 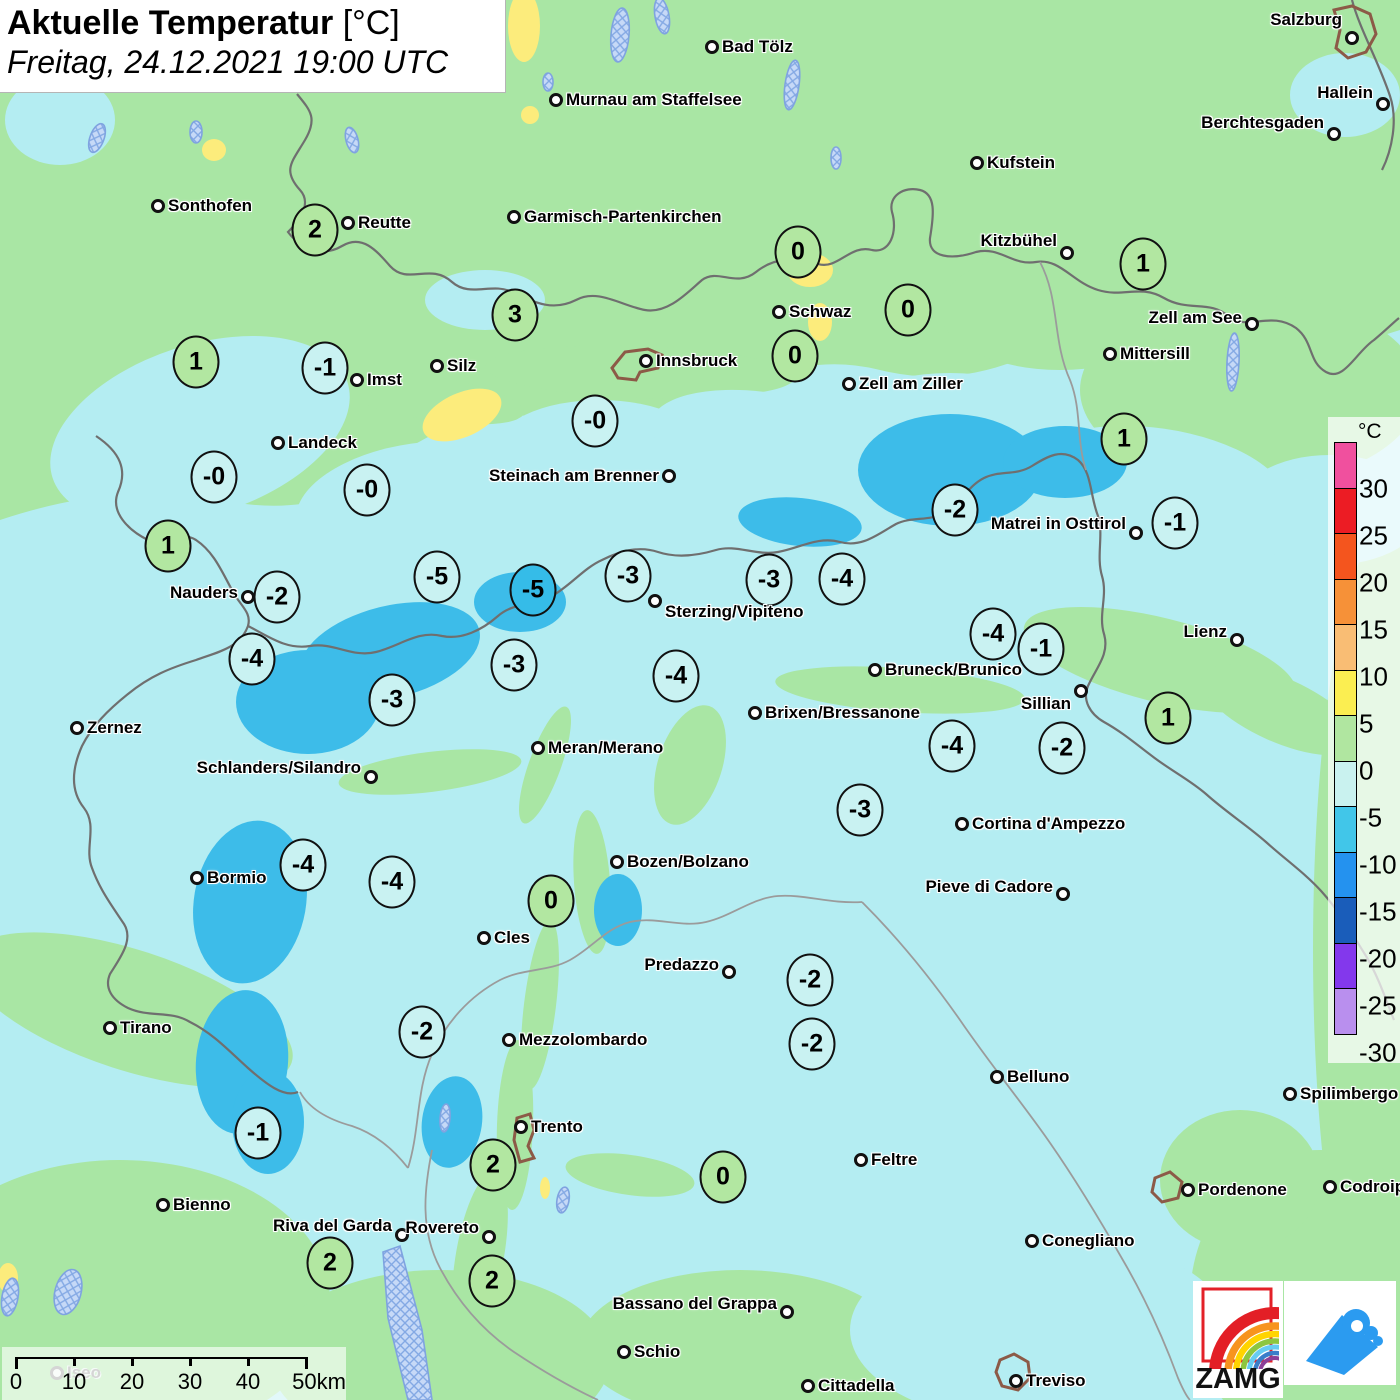 What do you see at coordinates (657, 1351) in the screenshot?
I see `city-label: Schio` at bounding box center [657, 1351].